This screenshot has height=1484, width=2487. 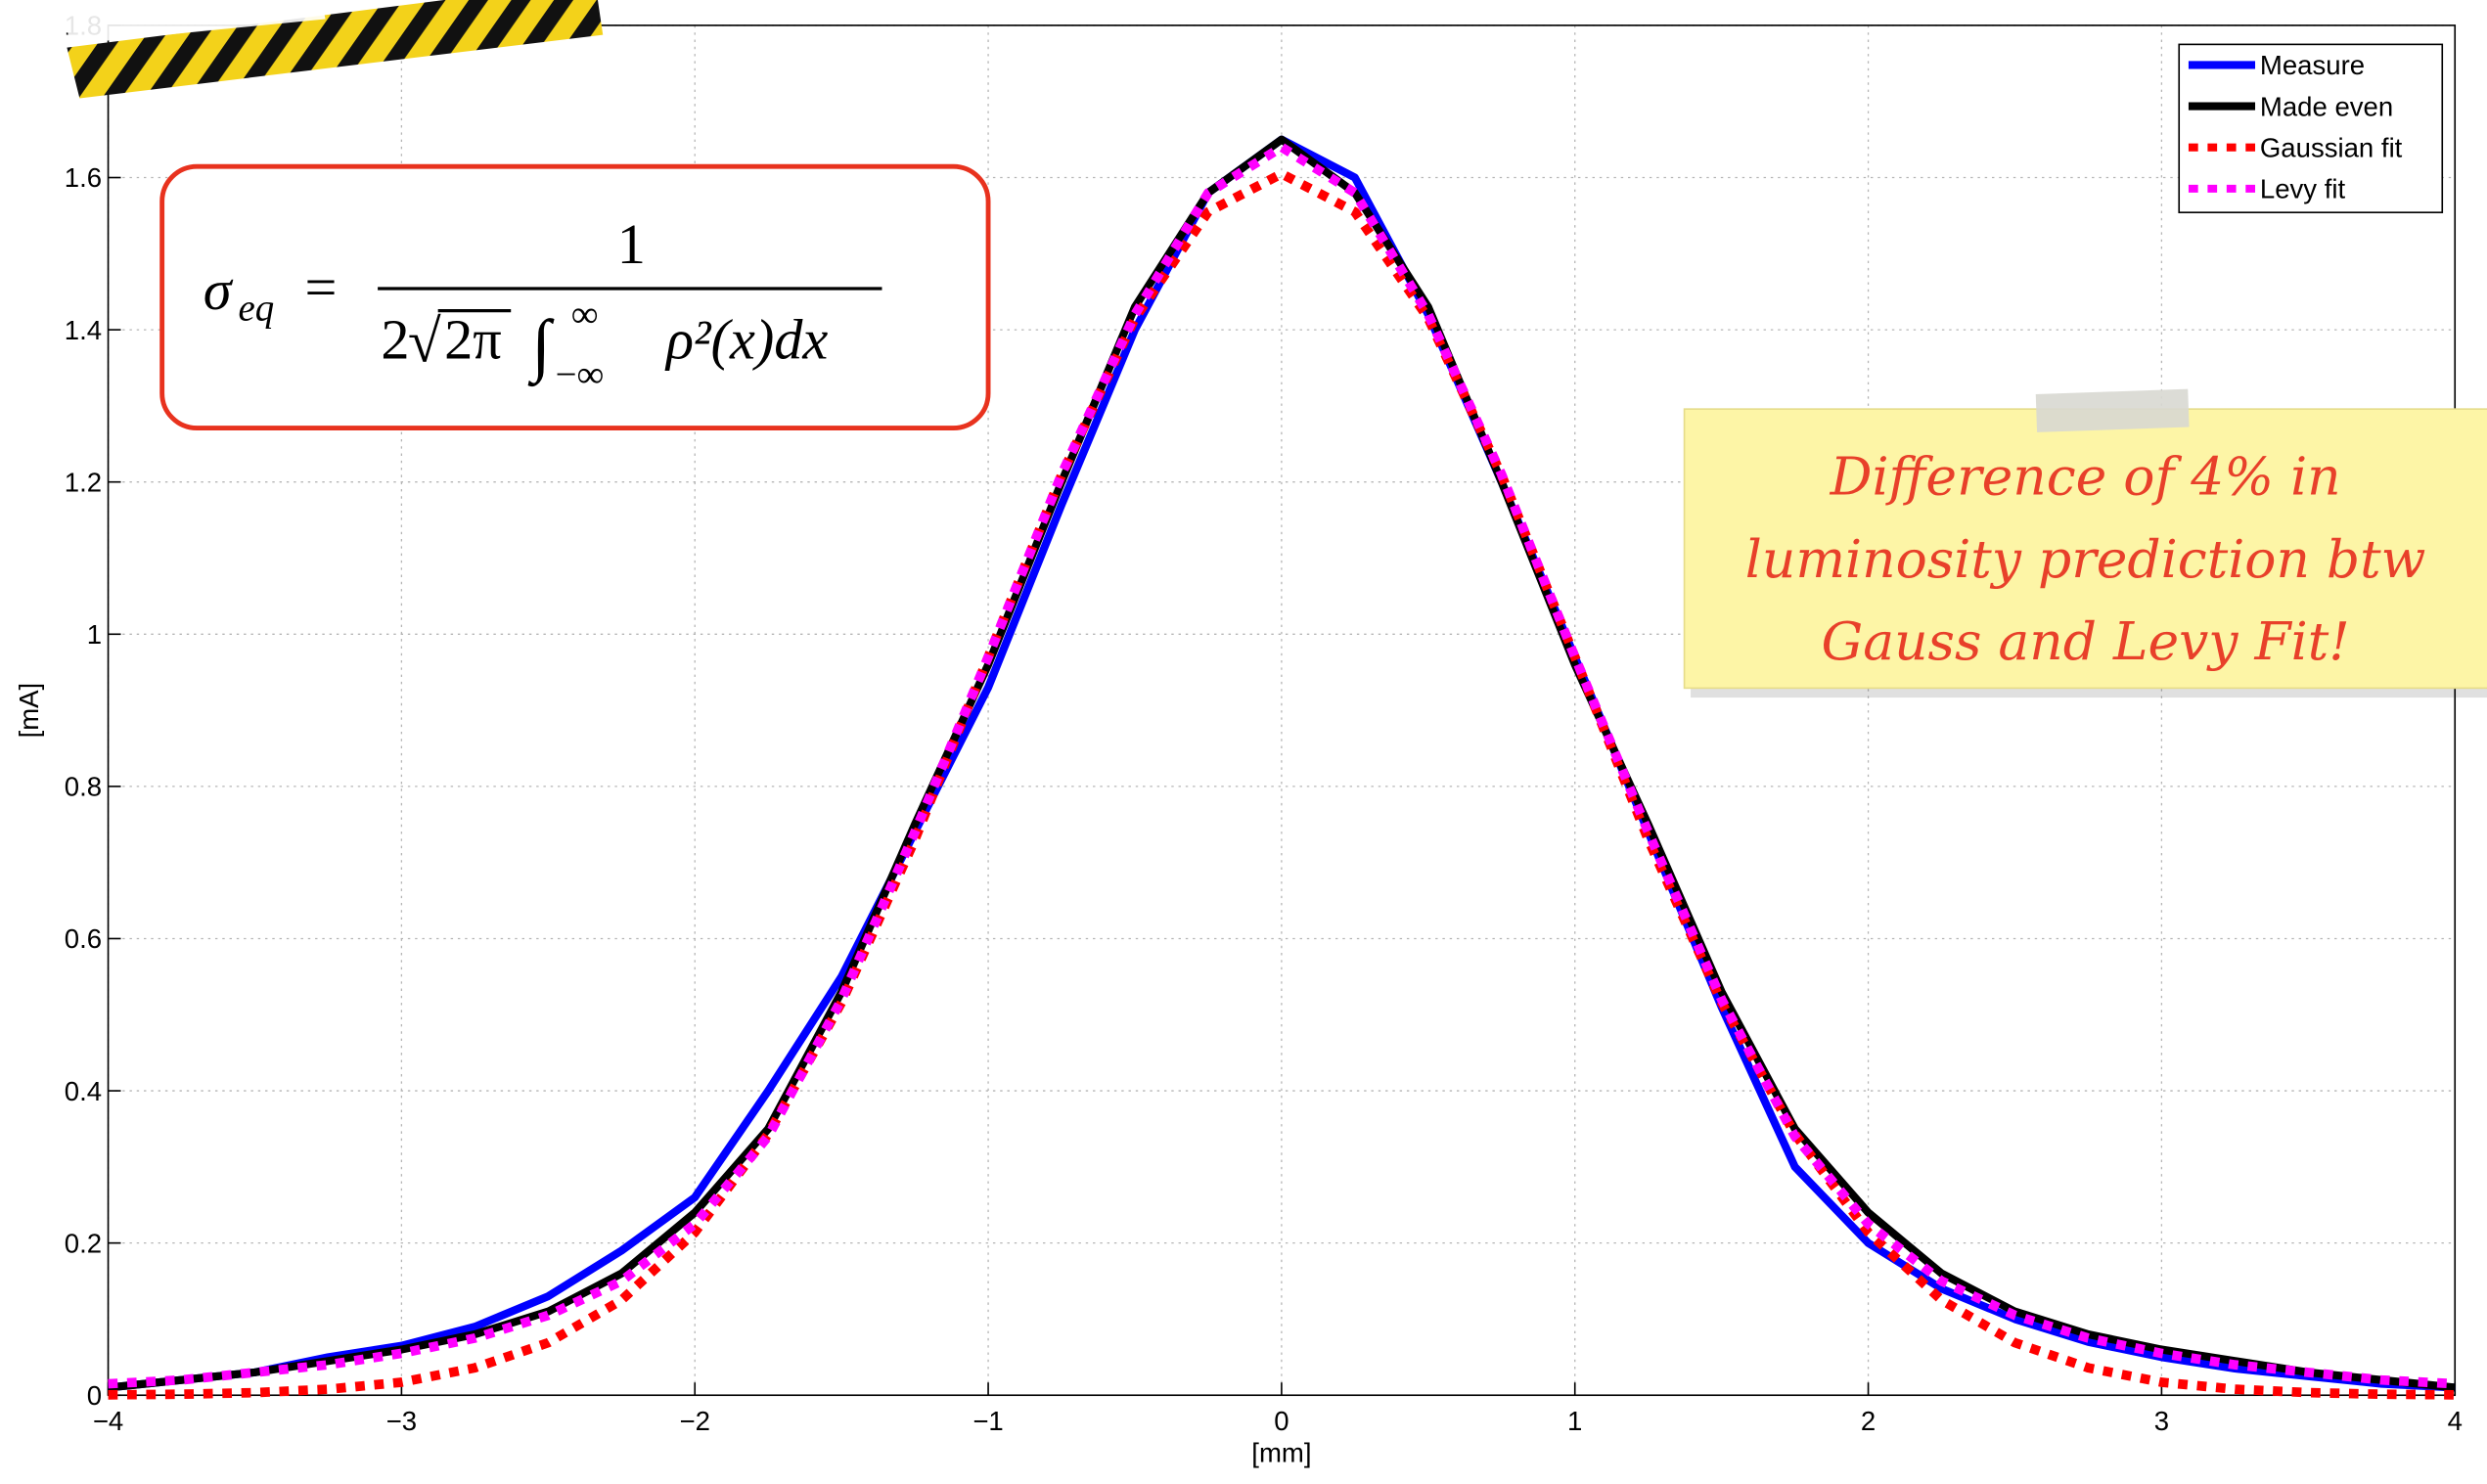 I want to click on x-tick-label: −4, so click(x=108, y=1421).